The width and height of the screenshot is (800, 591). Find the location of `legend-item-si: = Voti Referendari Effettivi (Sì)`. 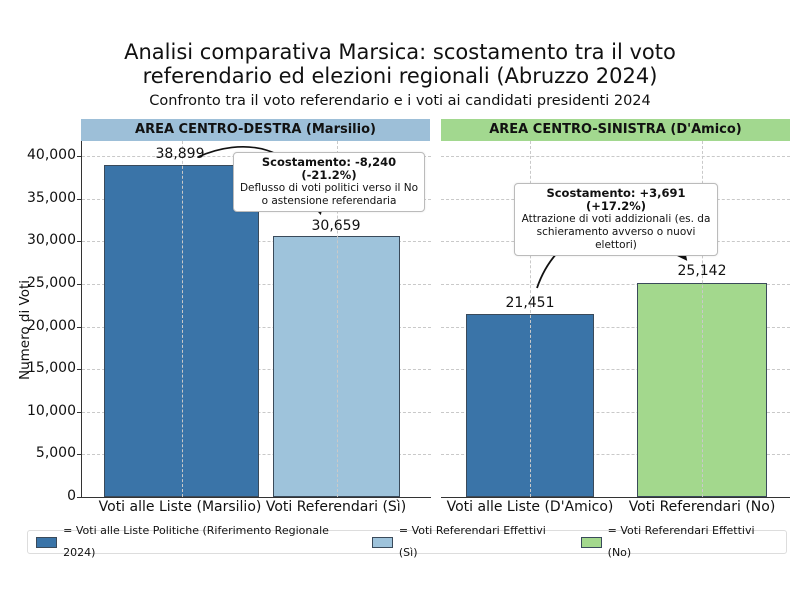

legend-item-si: = Voti Referendari Effettivi (Sì) is located at coordinates (466, 542).